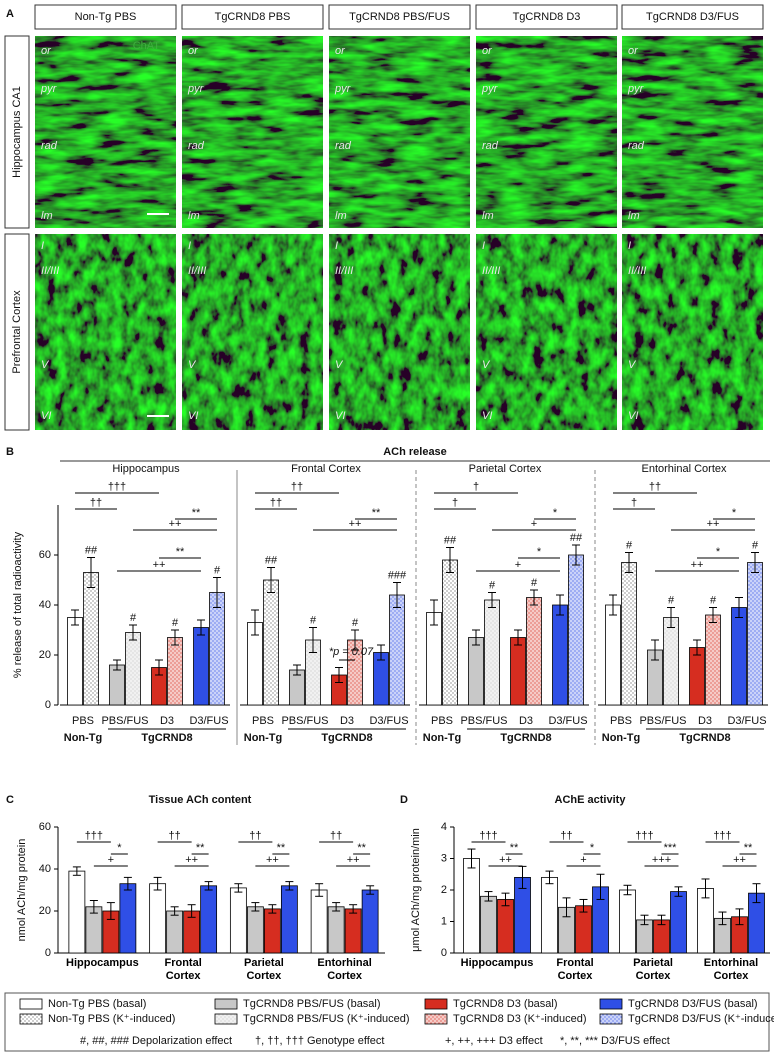 The width and height of the screenshot is (774, 1056). I want to click on chart-title: ACh release, so click(415, 452).